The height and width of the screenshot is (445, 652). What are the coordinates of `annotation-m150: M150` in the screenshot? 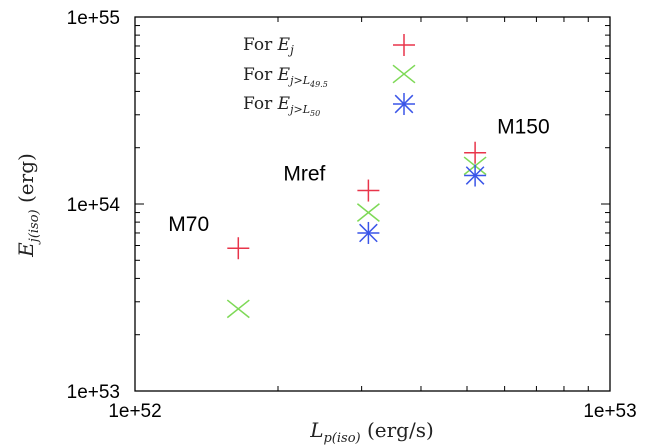 It's located at (523, 127).